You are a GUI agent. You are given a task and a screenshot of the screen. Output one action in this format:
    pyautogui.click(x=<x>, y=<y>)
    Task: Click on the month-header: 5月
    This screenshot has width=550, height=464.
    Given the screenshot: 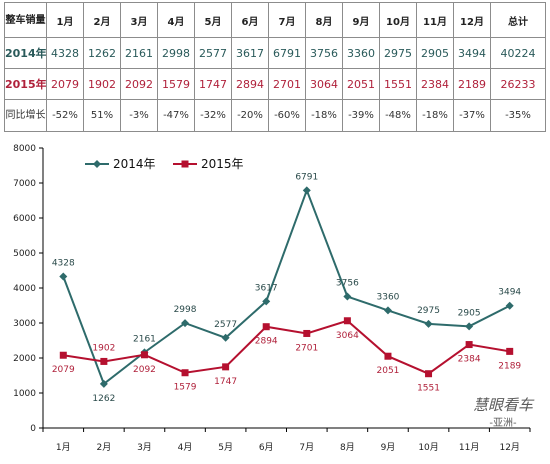 What is the action you would take?
    pyautogui.click(x=213, y=20)
    